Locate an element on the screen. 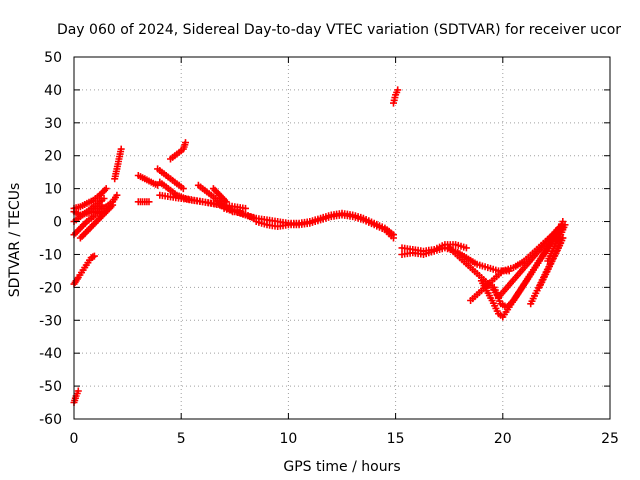 The image size is (640, 480). x-tick-label: 20 is located at coordinates (503, 439).